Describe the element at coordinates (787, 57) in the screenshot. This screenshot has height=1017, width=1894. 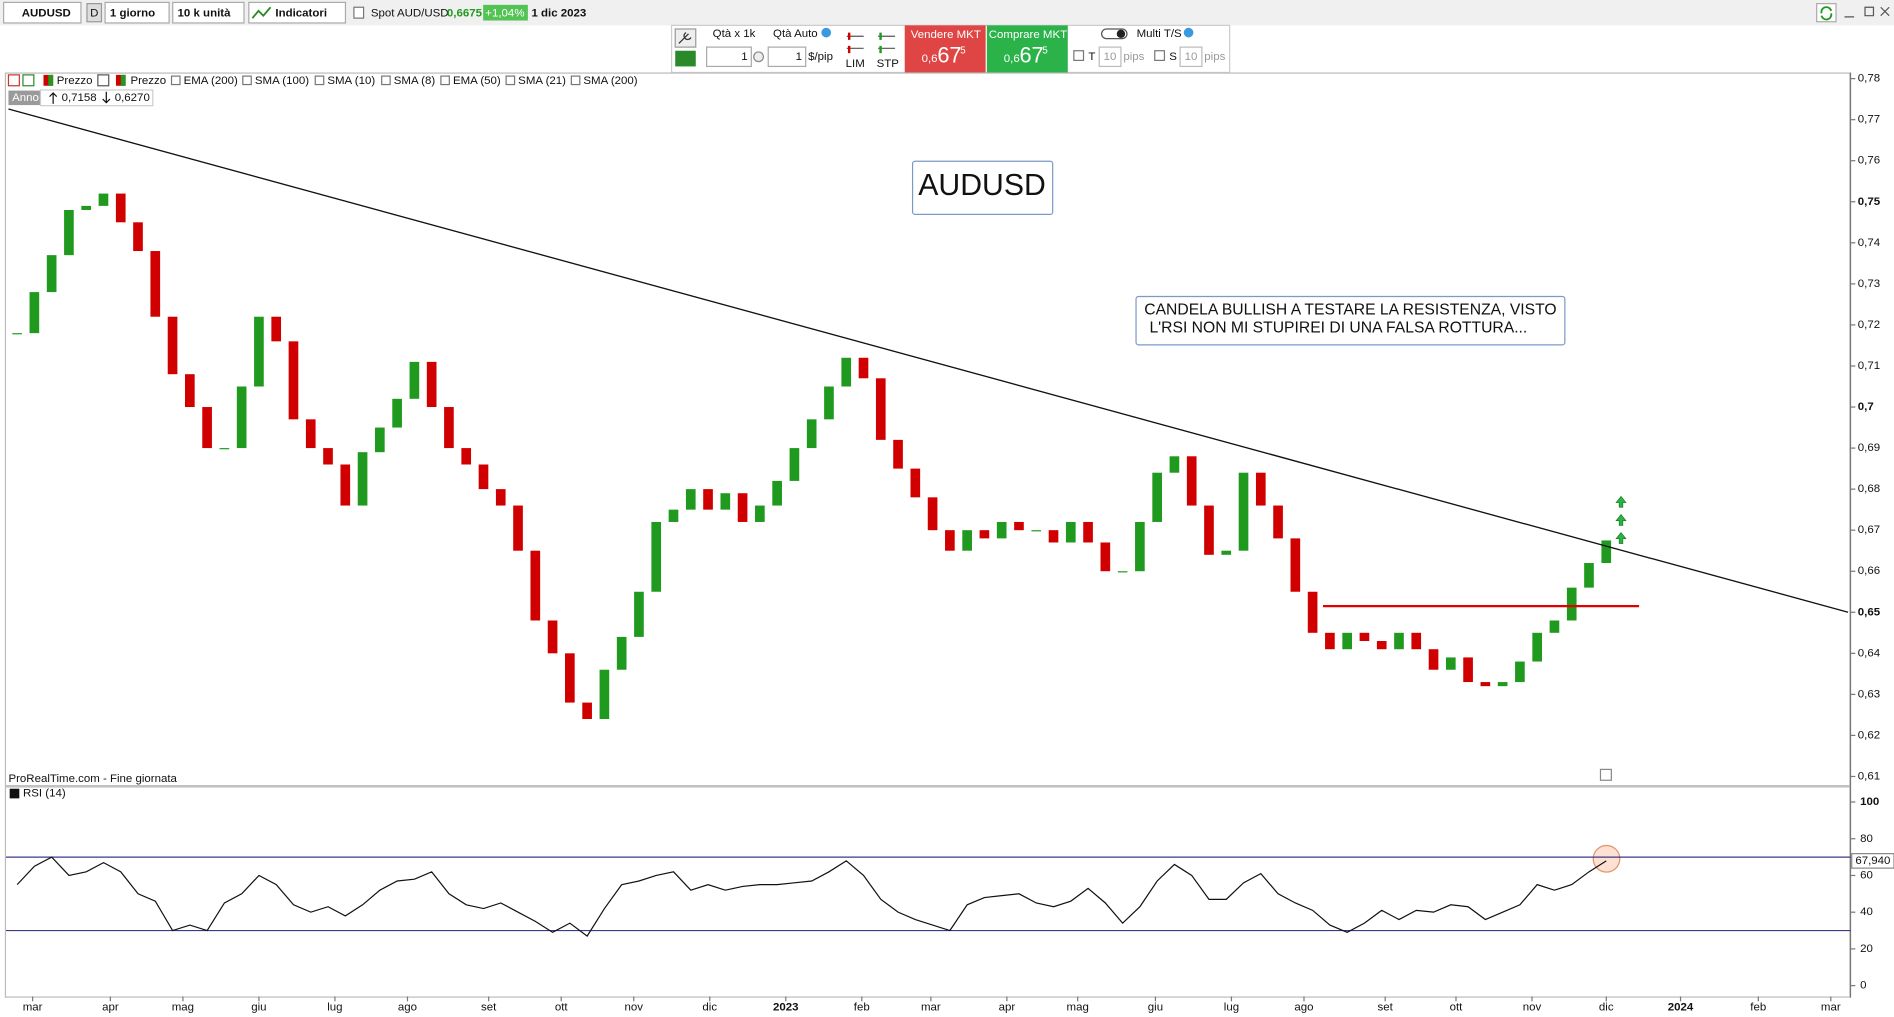
I see `qty2-input` at that location.